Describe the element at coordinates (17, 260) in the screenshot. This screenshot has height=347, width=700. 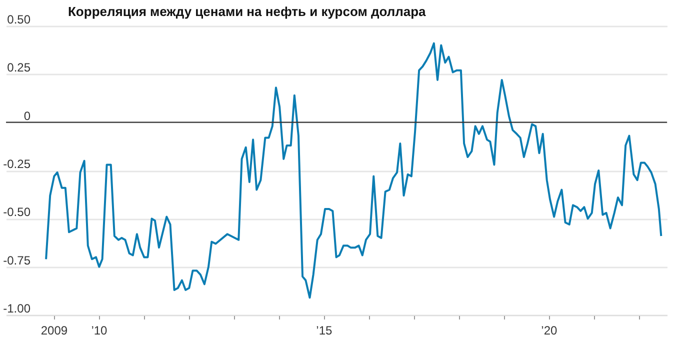
I see `y-tick-label: -0.75` at that location.